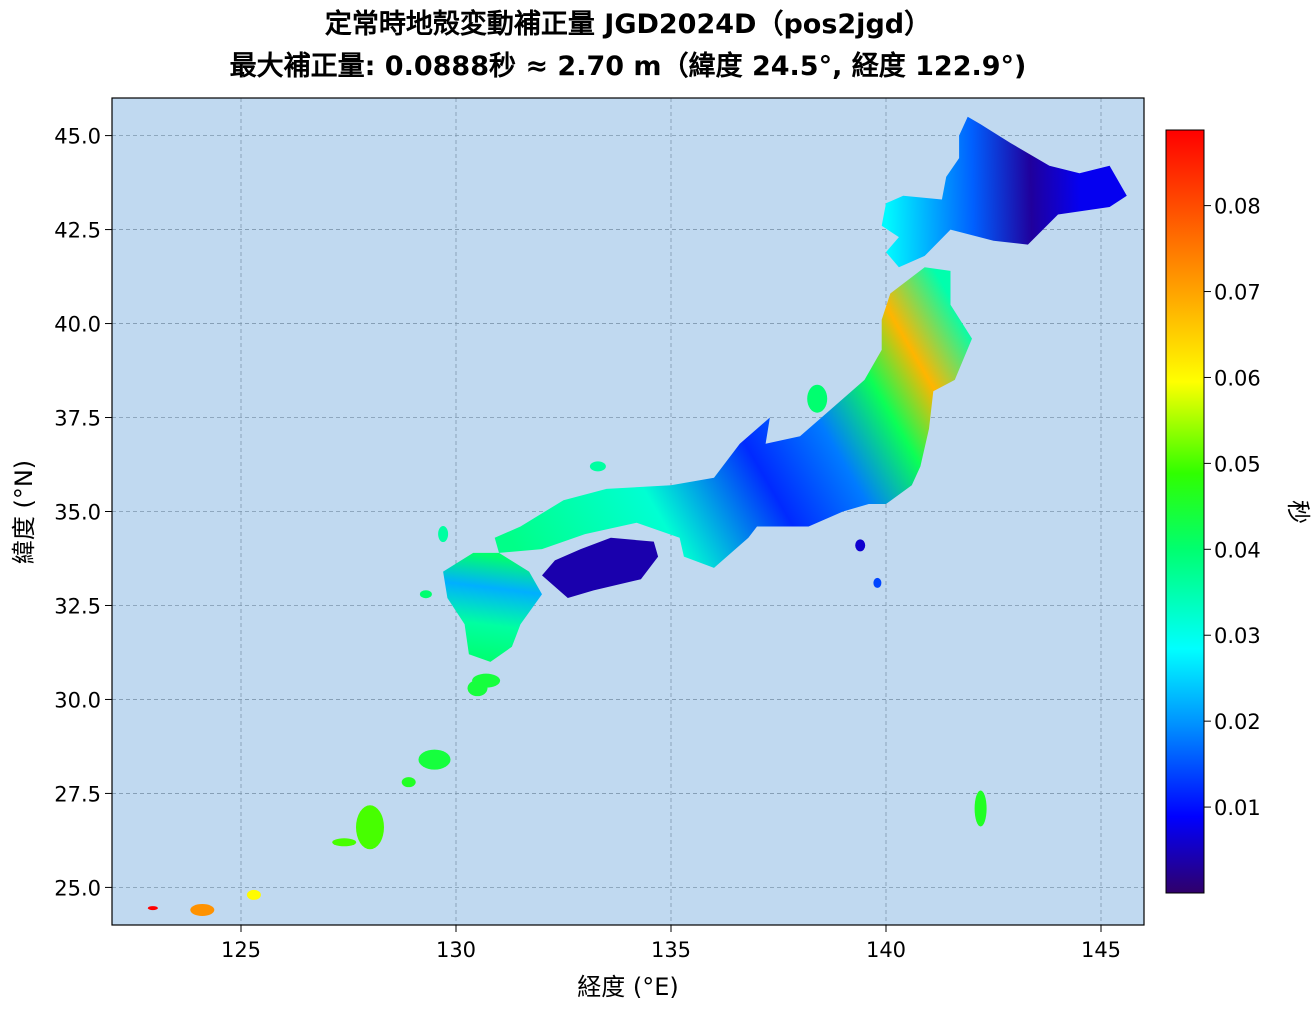 Image resolution: width=1314 pixels, height=1013 pixels. What do you see at coordinates (408, 782) in the screenshot?
I see `island-tokunoshima` at bounding box center [408, 782].